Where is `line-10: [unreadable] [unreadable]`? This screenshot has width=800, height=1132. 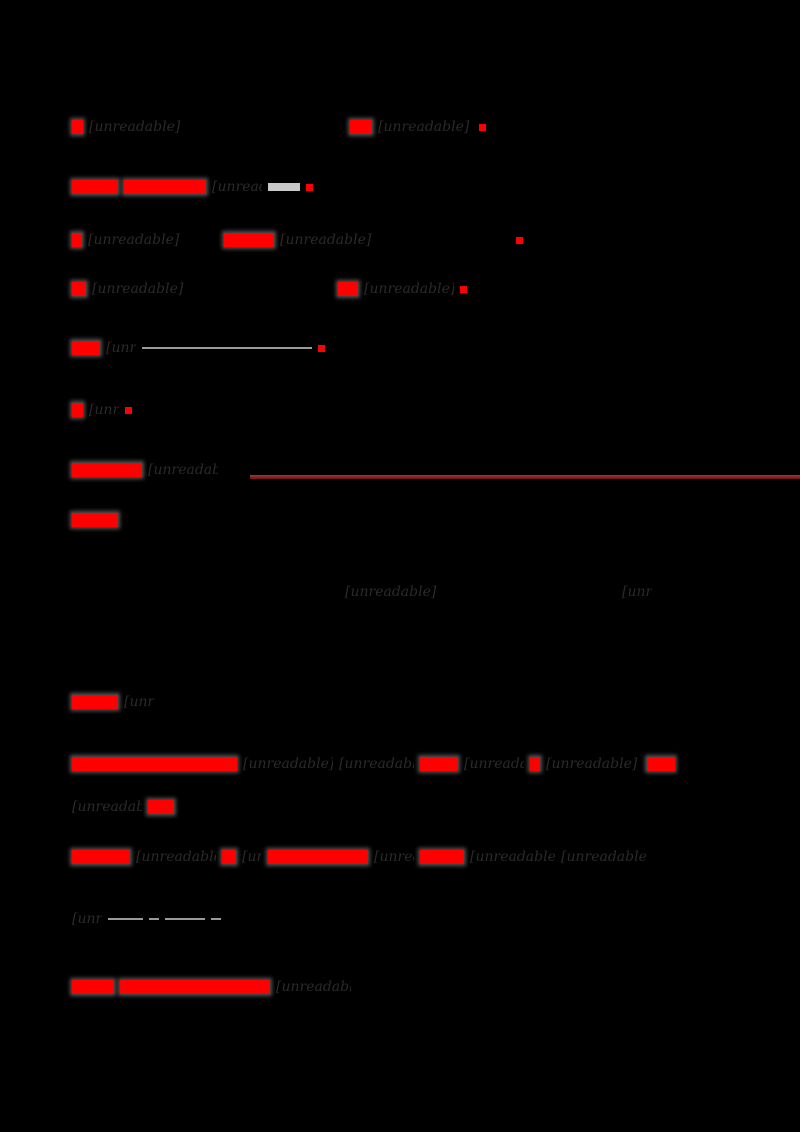 line-10: [unreadable] [unreadable] is located at coordinates (113, 702).